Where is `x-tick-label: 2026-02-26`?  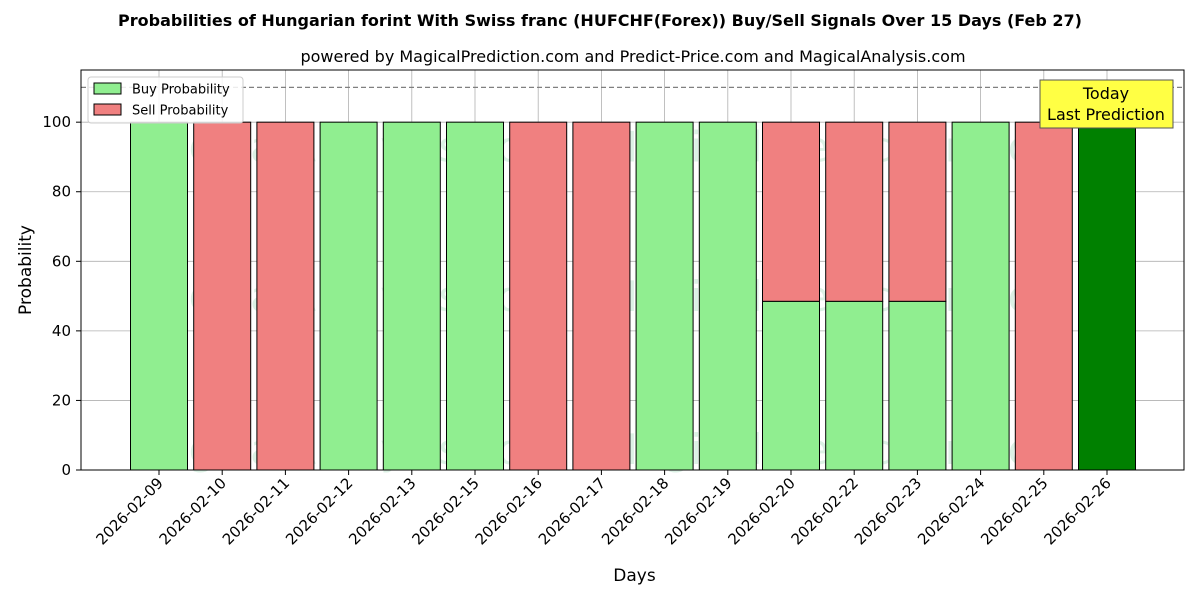 x-tick-label: 2026-02-26 is located at coordinates (1077, 511).